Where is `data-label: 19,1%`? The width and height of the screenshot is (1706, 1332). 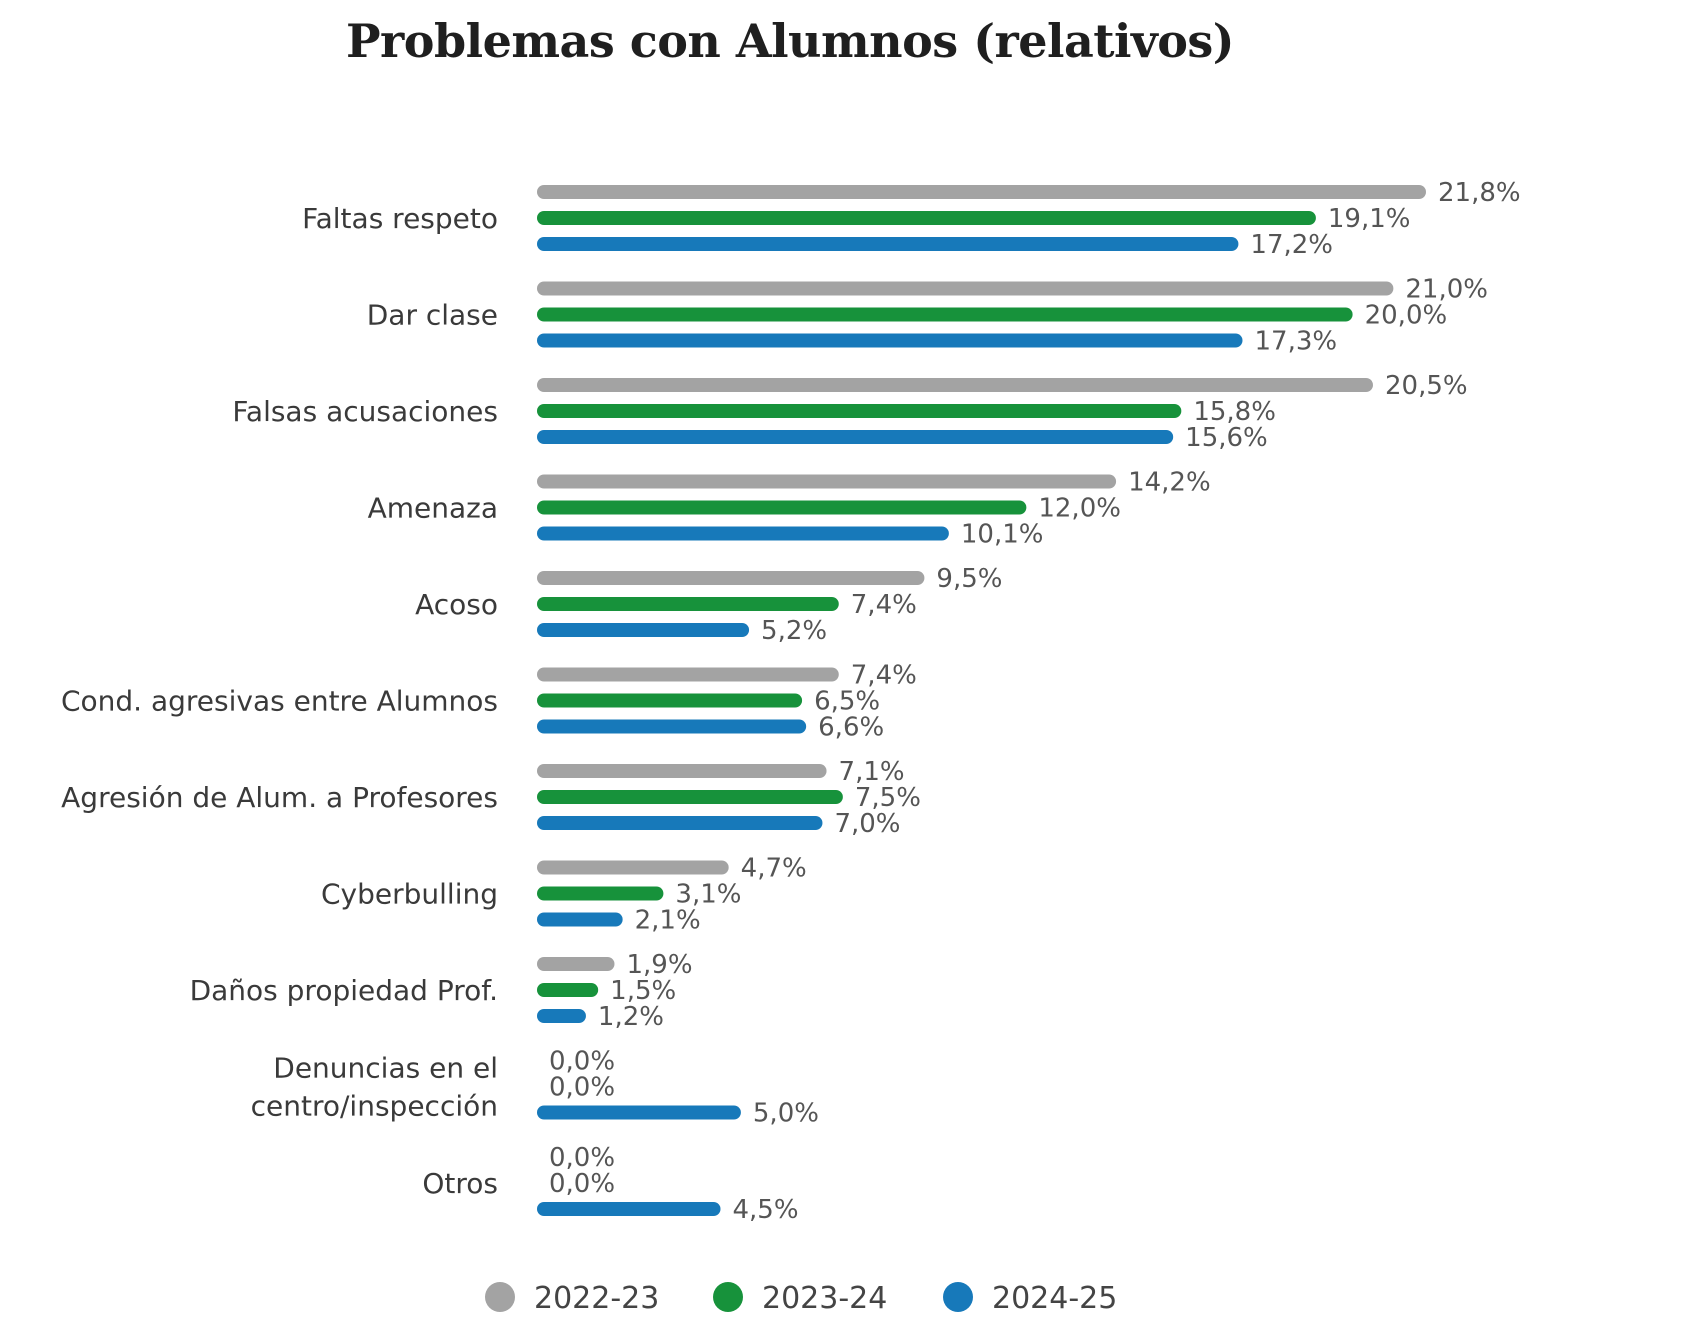
data-label: 19,1% is located at coordinates (1369, 219).